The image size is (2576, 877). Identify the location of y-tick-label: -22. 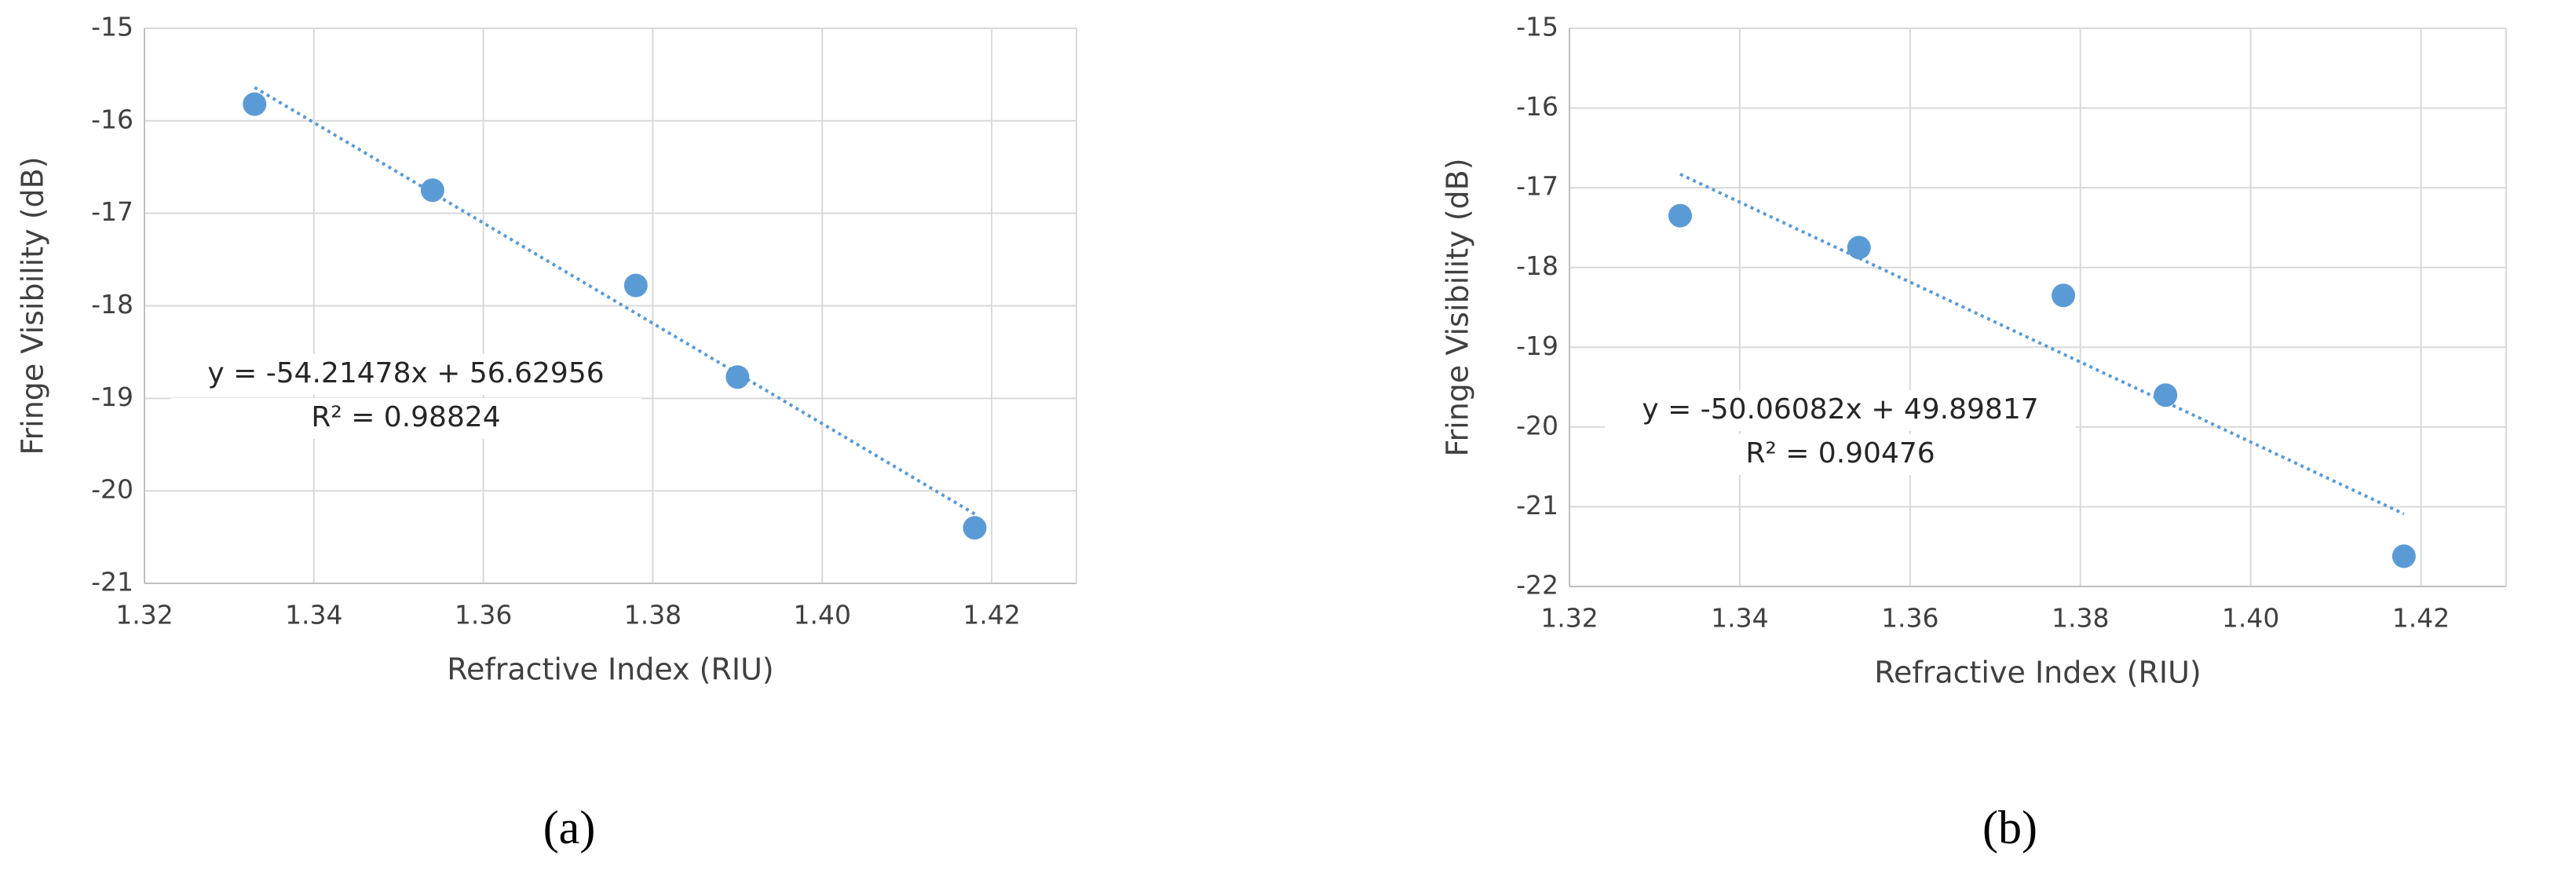
(1537, 585).